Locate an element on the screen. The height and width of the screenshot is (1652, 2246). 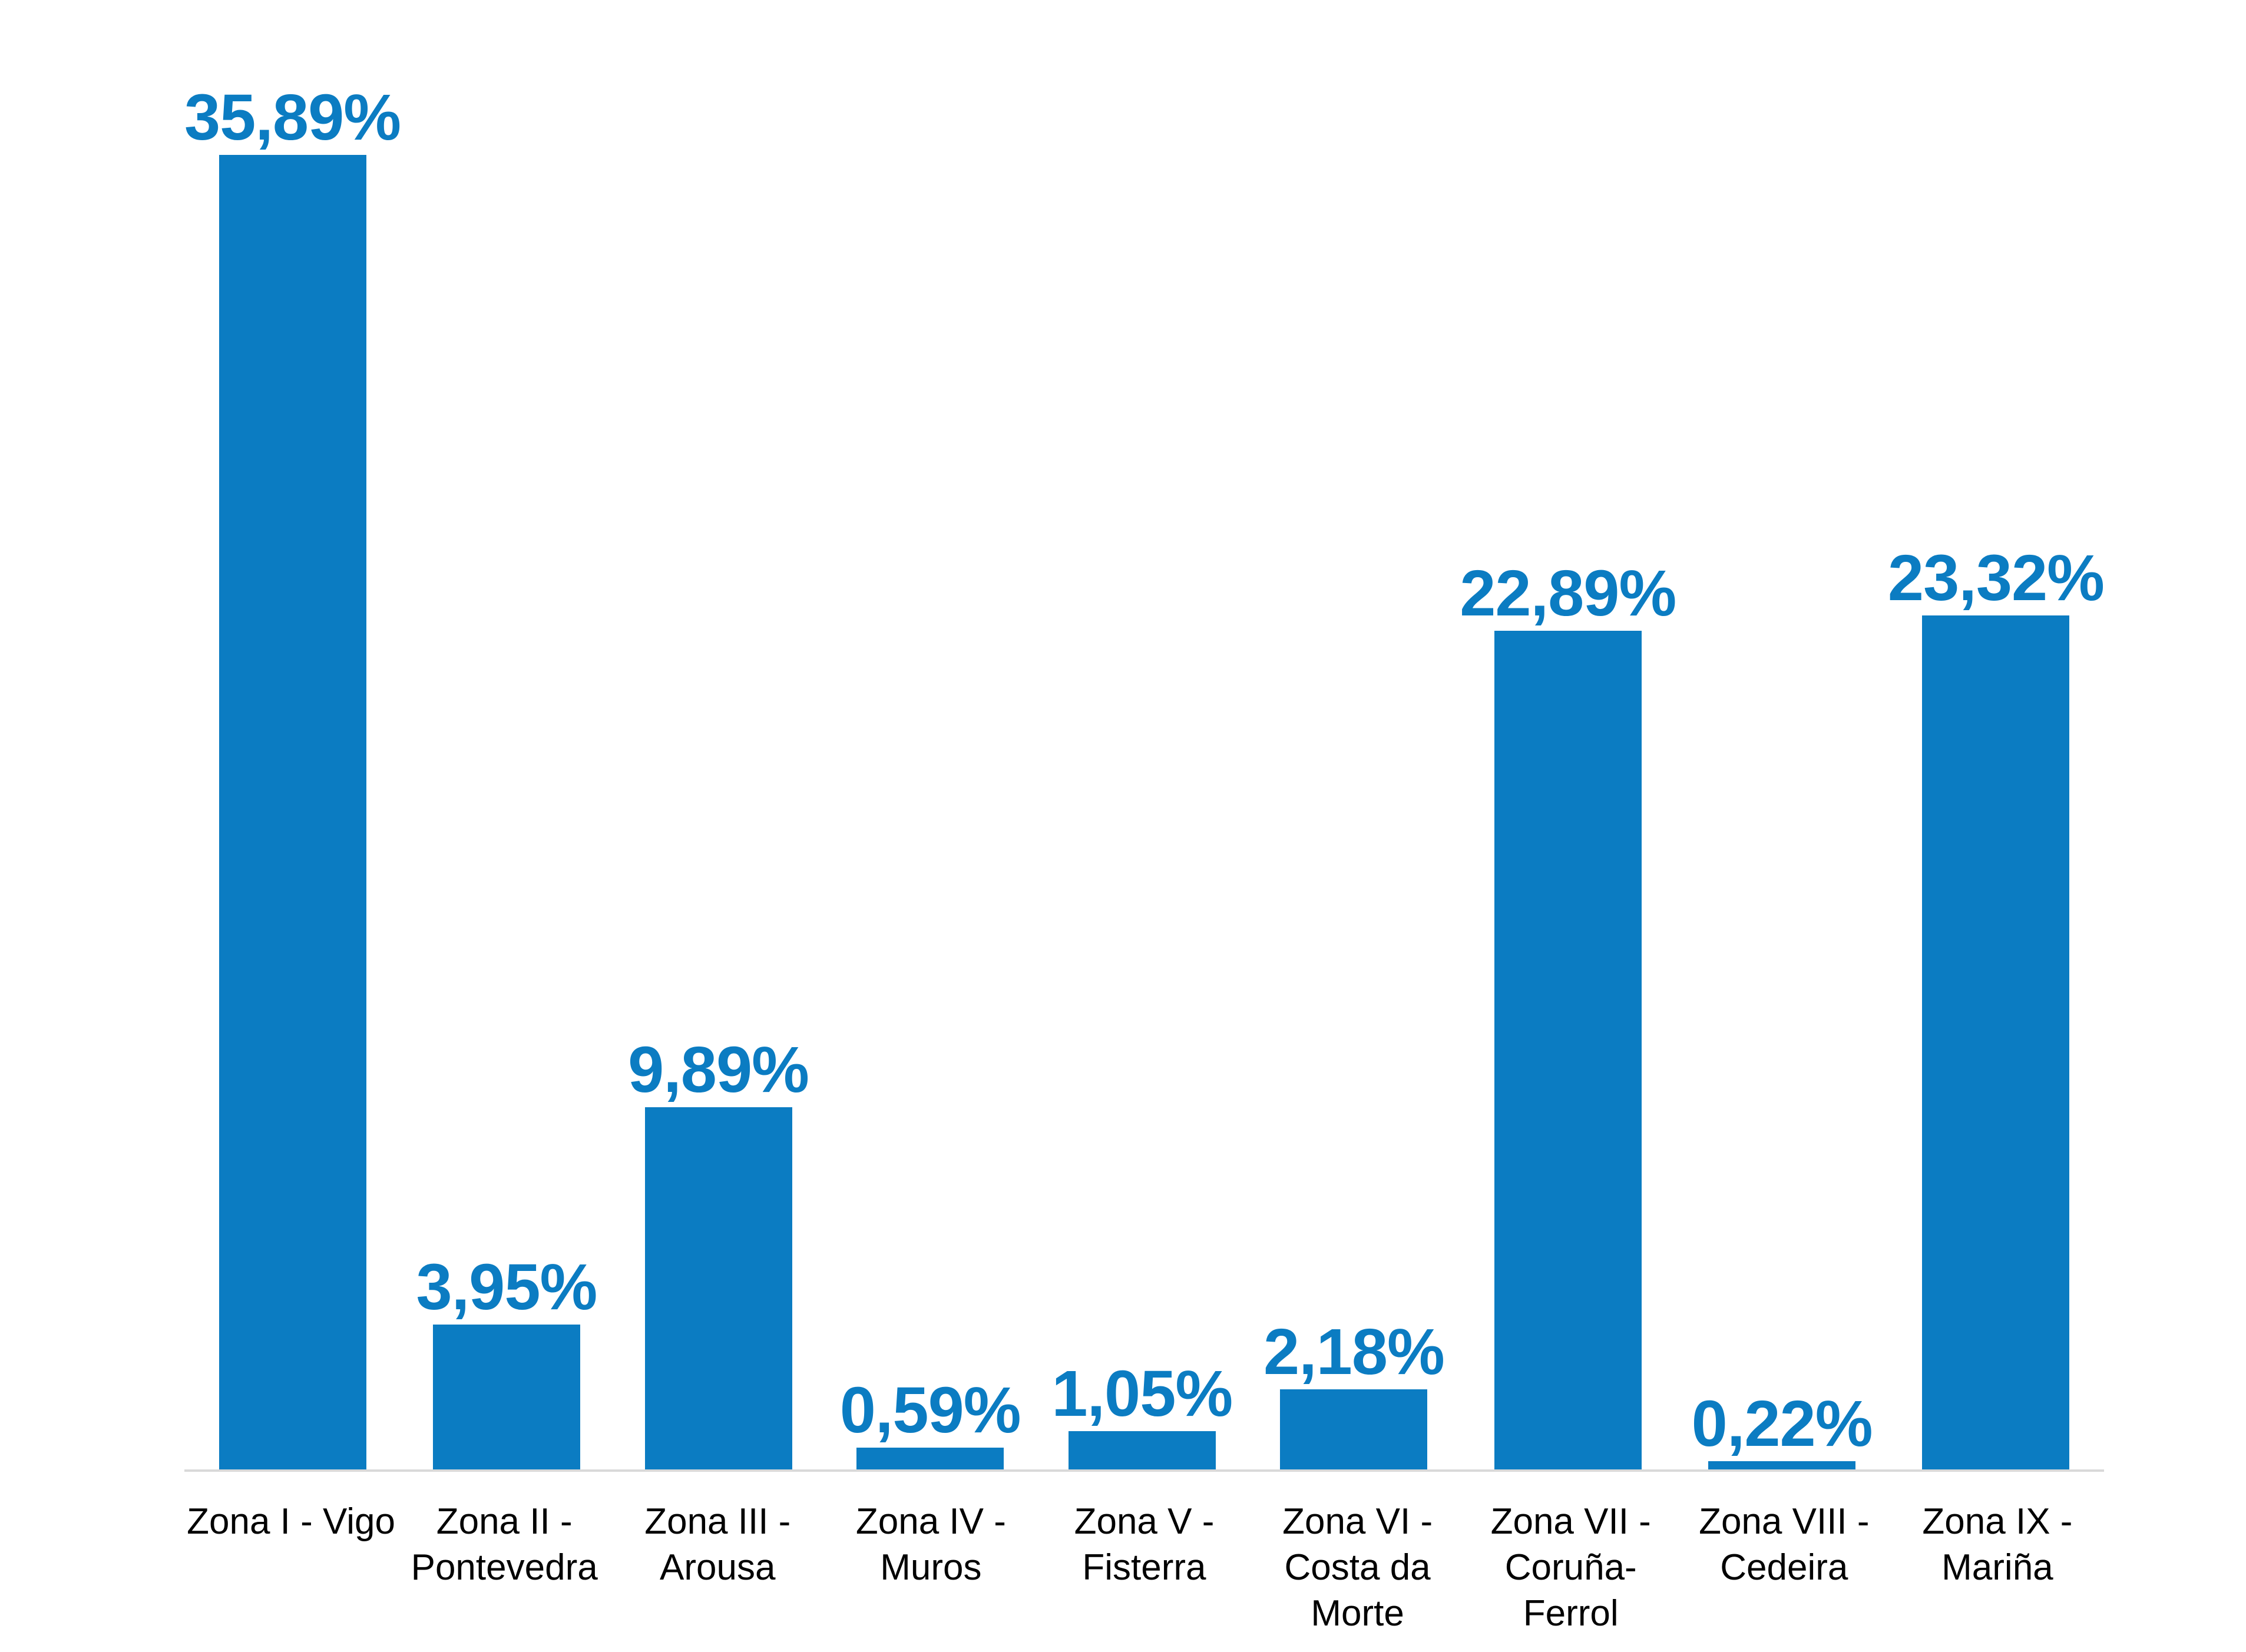
x-tick-label: Zona II - Pontevedra is located at coordinates (504, 1545).